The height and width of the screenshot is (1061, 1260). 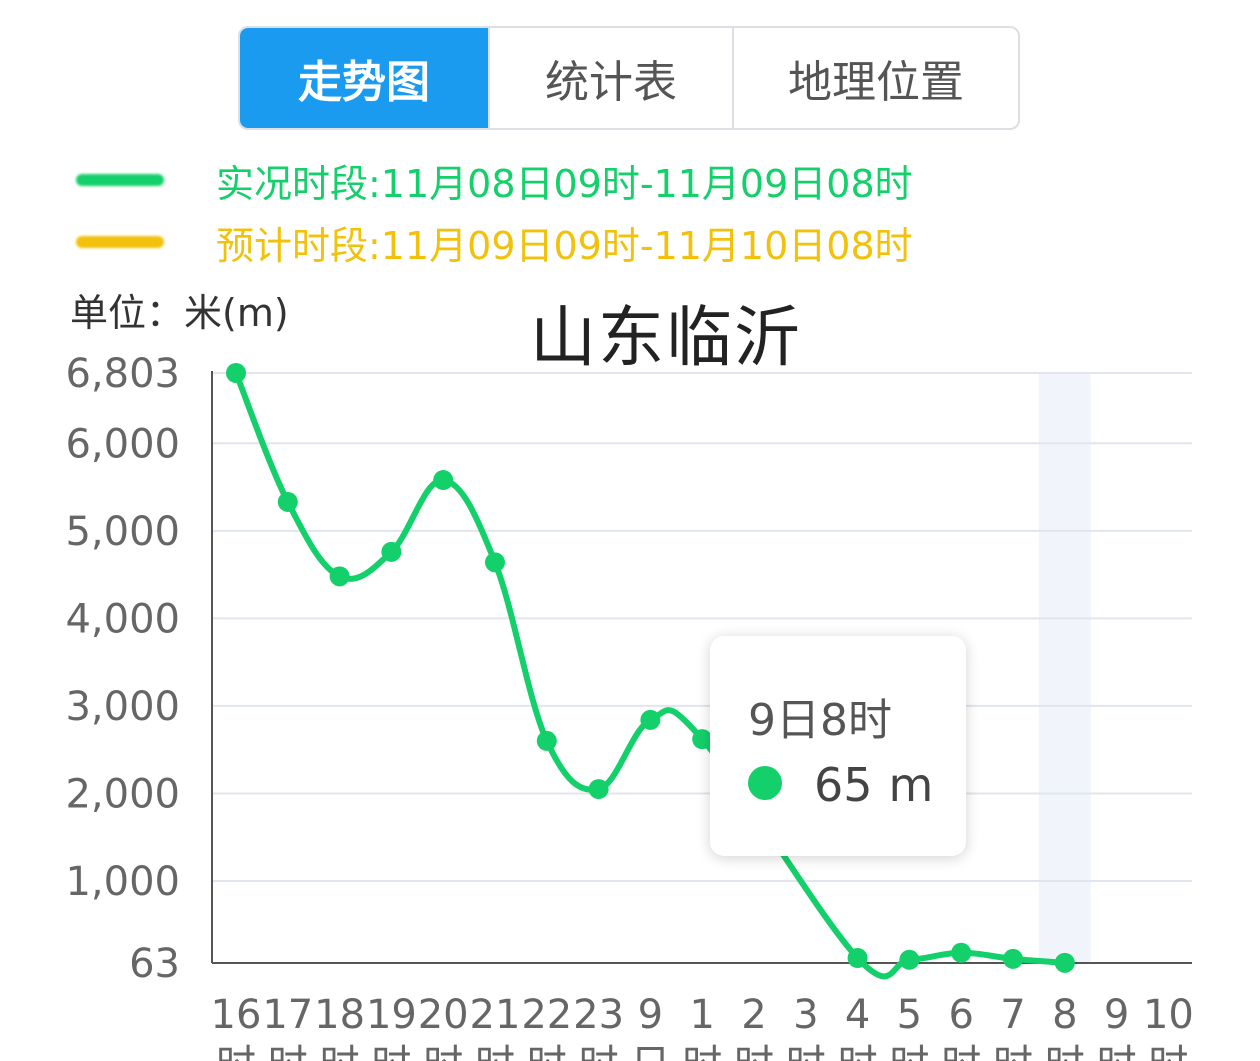 I want to click on y-tick-label: 5,000, so click(x=122, y=532).